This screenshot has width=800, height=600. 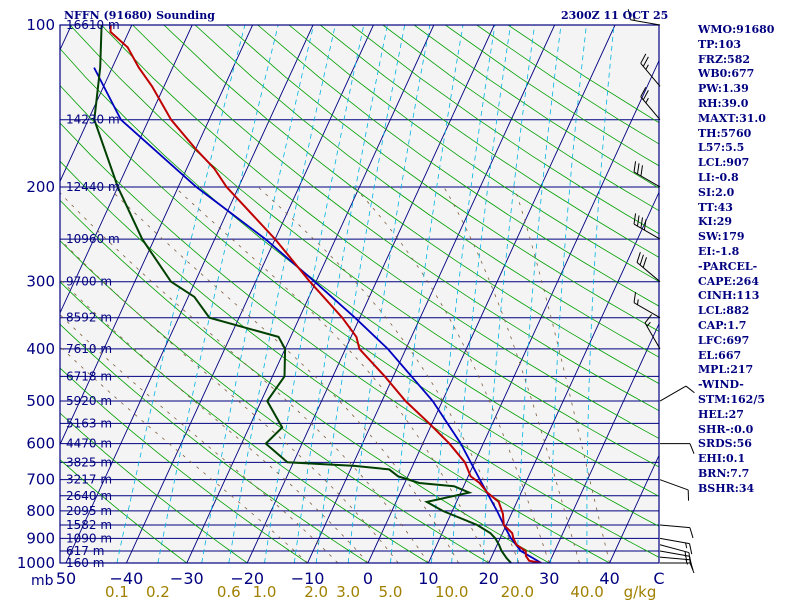 What do you see at coordinates (89, 496) in the screenshot?
I see `height-label: 2640 m` at bounding box center [89, 496].